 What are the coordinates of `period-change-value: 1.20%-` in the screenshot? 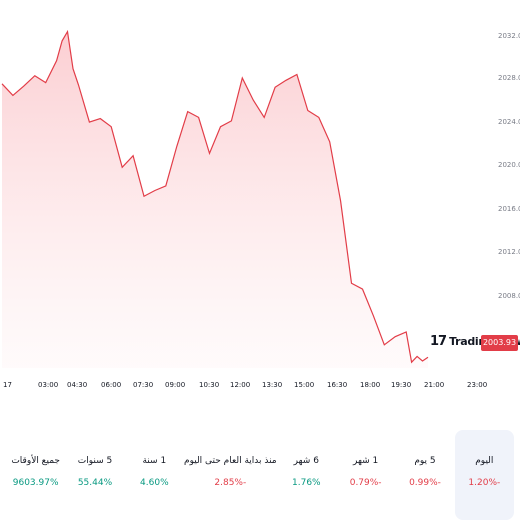 It's located at (484, 483).